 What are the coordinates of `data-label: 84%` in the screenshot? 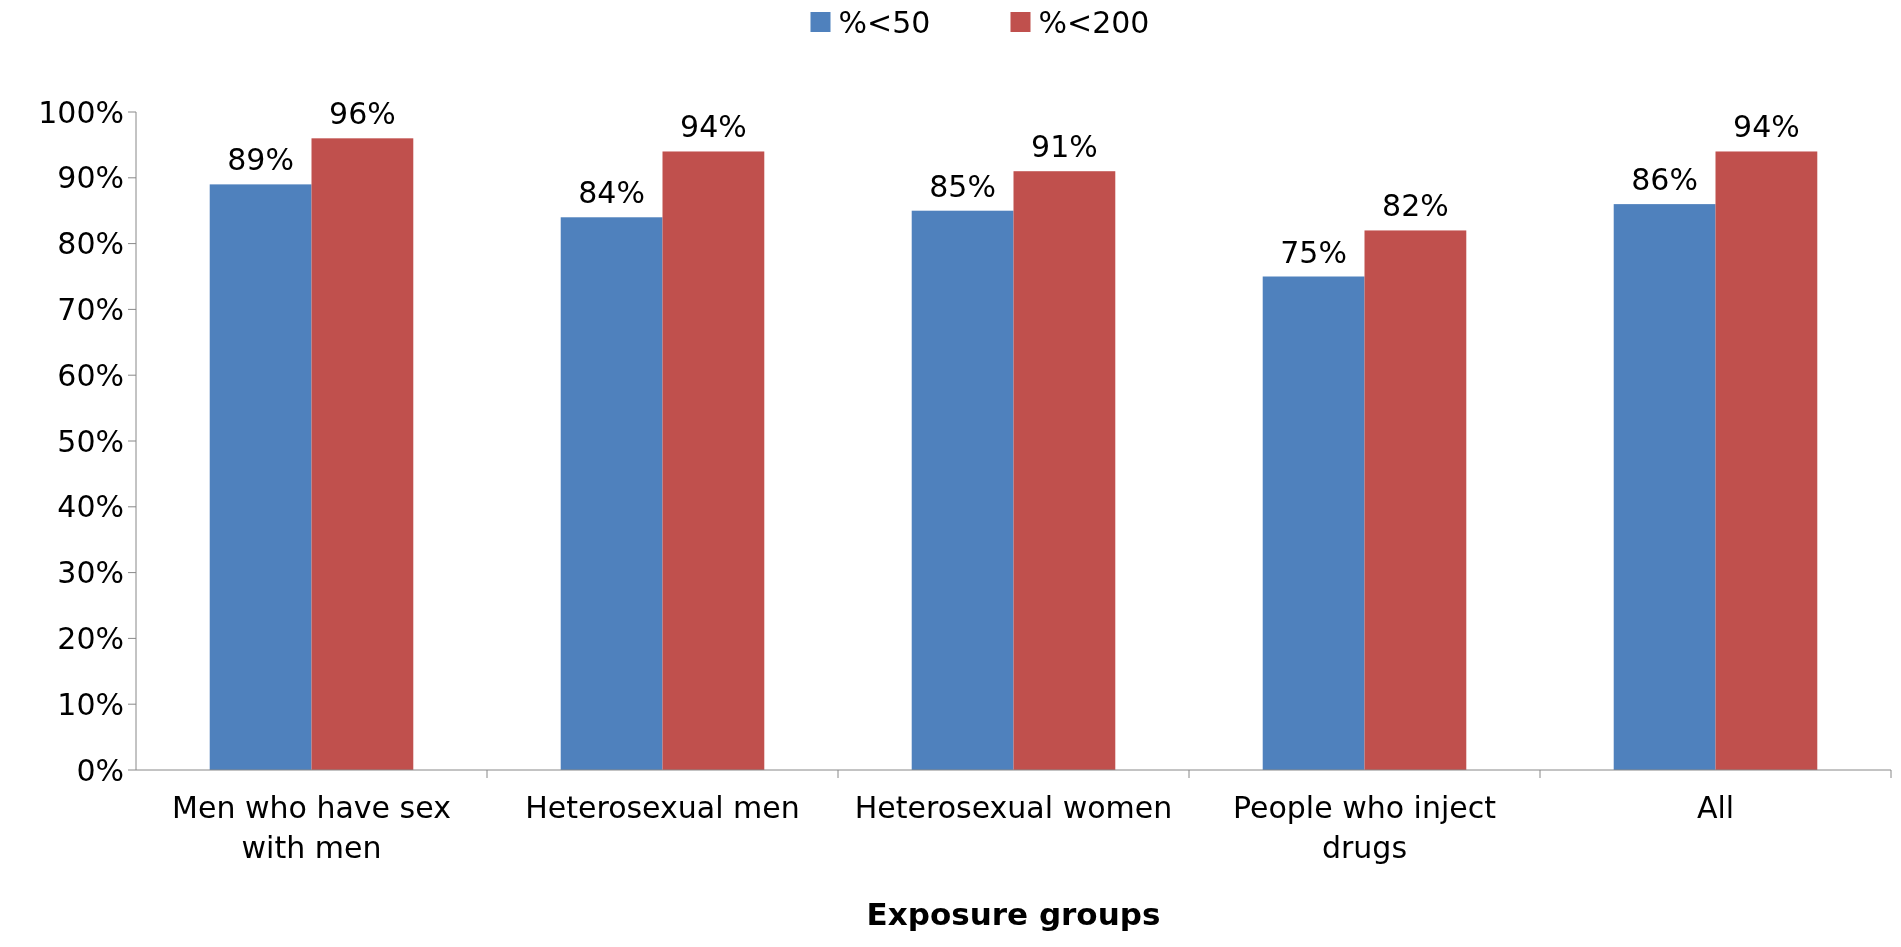 It's located at (611, 193).